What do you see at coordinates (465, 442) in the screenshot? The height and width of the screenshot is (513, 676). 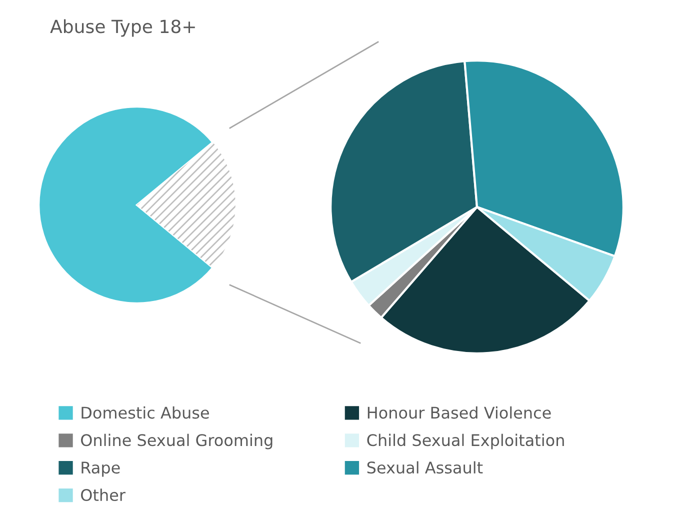 I see `legend-label: Child Sexual Exploitation` at bounding box center [465, 442].